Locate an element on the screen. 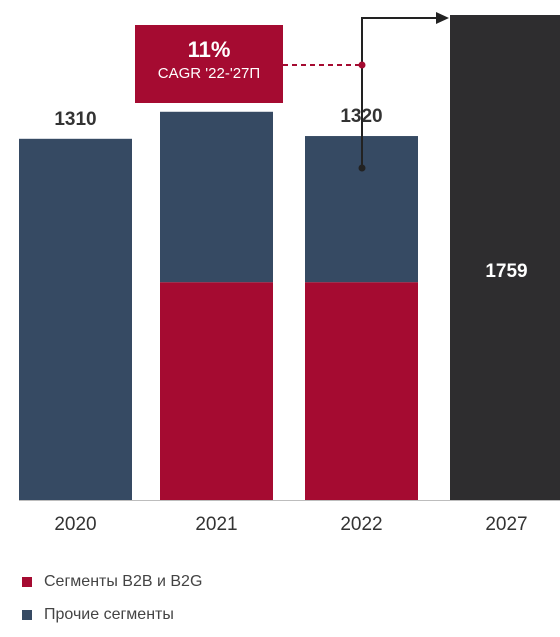 The height and width of the screenshot is (637, 560). legend-label-b2b: Сегменты B2B и B2G is located at coordinates (123, 581).